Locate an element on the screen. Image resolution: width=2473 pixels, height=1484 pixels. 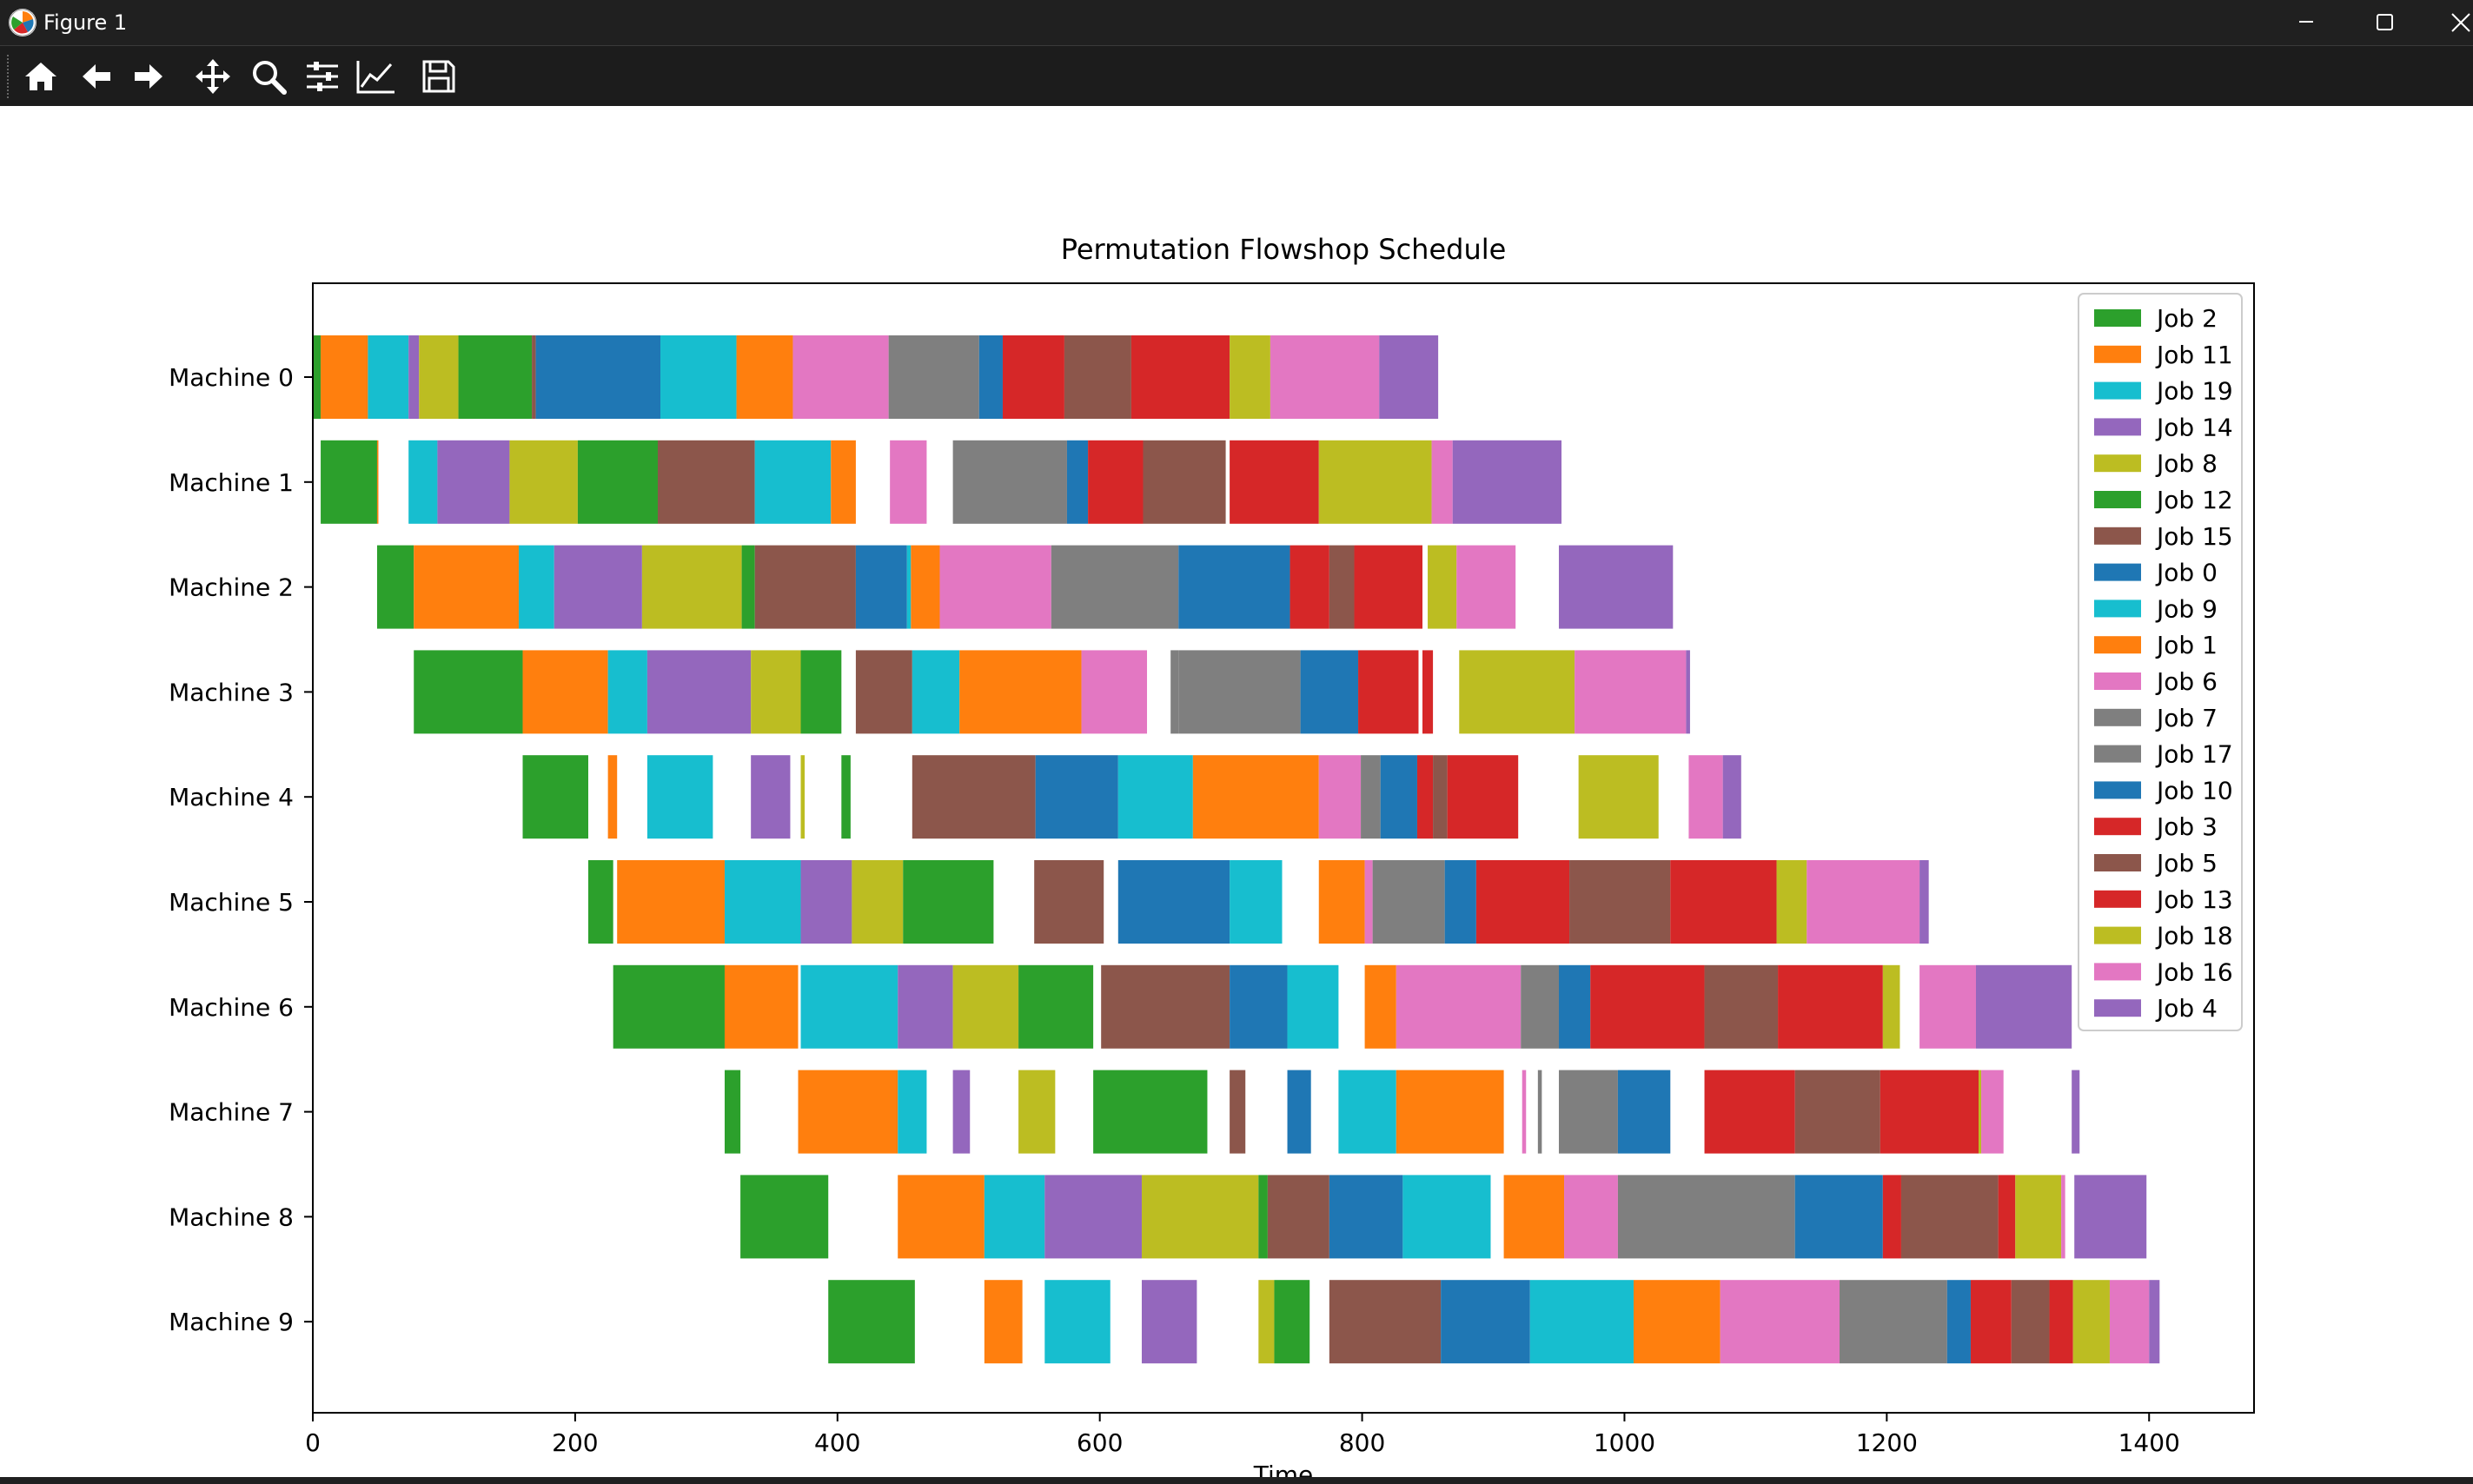
y-tick-label: Machine 8 is located at coordinates (231, 1216).